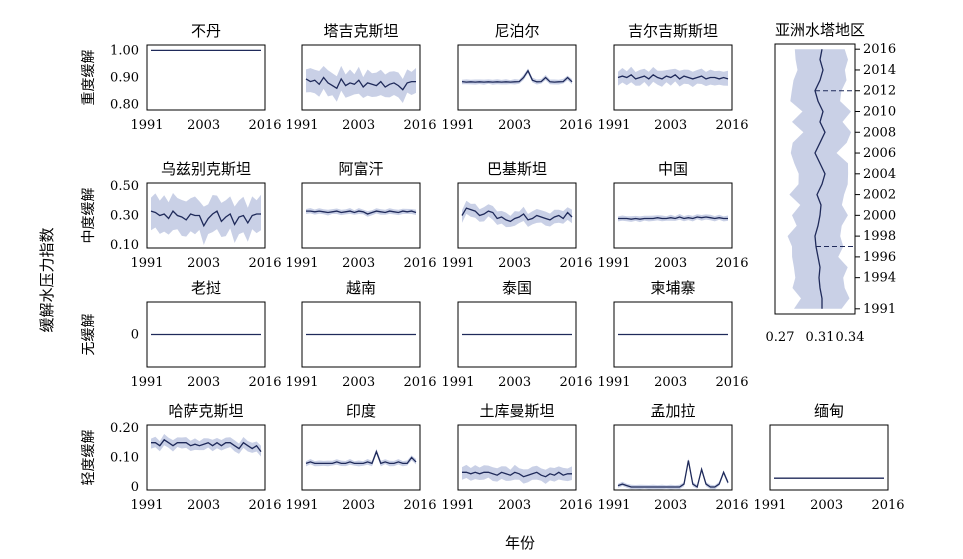  I want to click on panel-title: 不丹, so click(206, 31).